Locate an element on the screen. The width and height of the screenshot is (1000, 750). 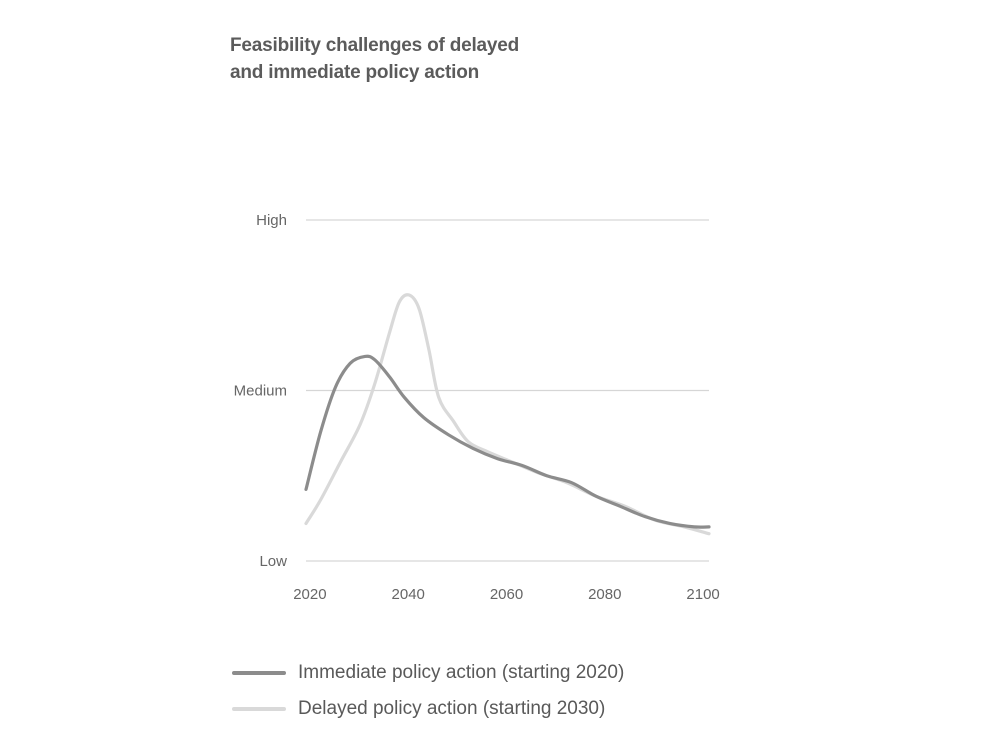
legend-swatch-immediate is located at coordinates (259, 673).